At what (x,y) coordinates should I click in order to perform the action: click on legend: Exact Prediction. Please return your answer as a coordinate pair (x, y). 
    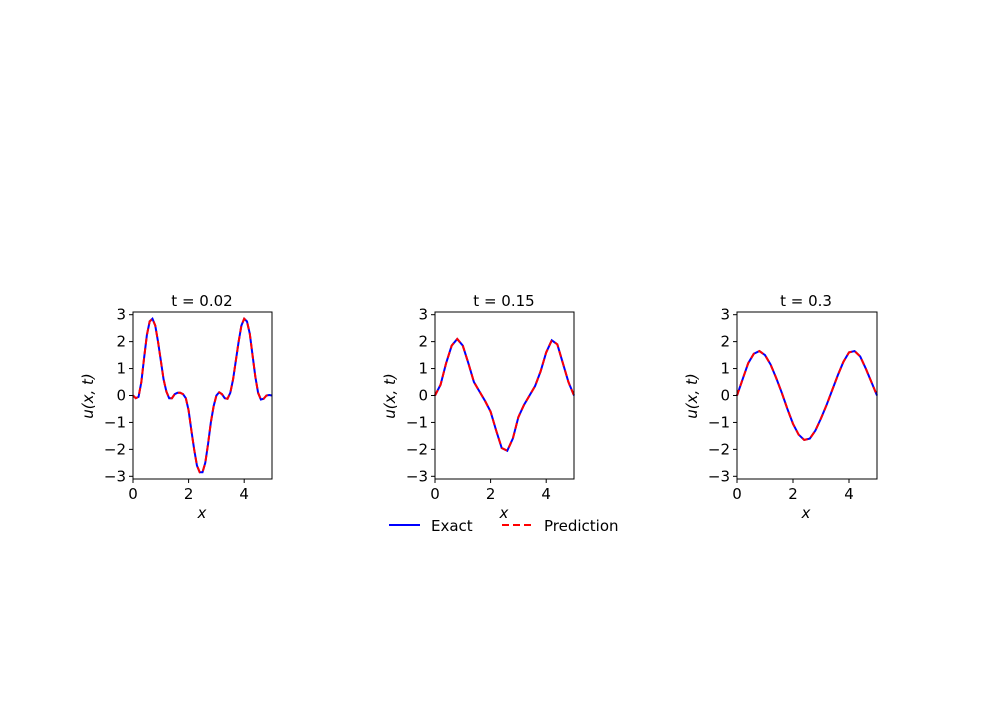
    Looking at the image, I should click on (504, 526).